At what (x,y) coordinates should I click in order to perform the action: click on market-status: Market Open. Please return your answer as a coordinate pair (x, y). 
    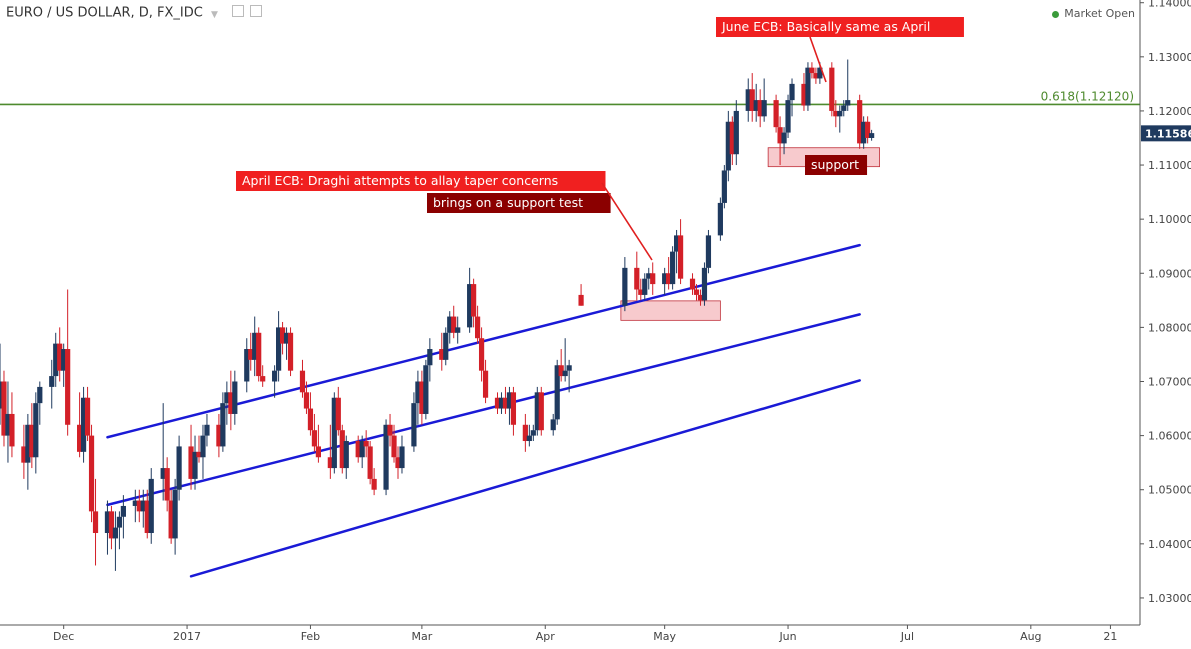
    Looking at the image, I should click on (1093, 13).